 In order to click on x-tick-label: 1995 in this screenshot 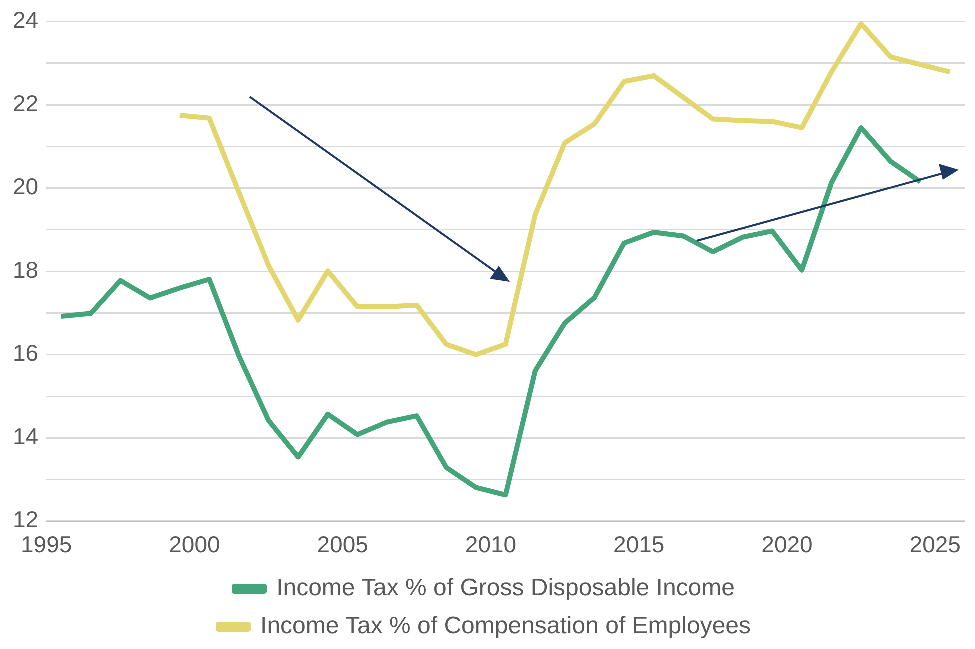, I will do `click(46, 545)`.